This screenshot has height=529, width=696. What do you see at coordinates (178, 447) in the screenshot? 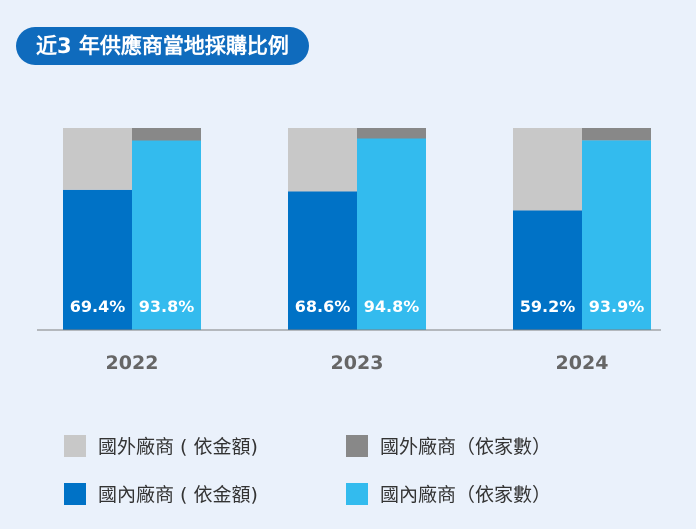
I see `legend-label-foreign-amount: 國外廠商 ( 依金額)` at bounding box center [178, 447].